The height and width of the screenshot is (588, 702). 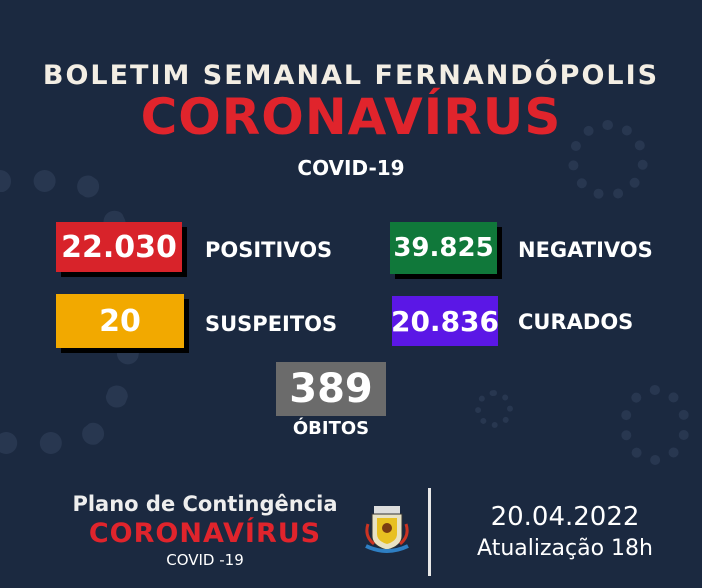 What do you see at coordinates (351, 117) in the screenshot?
I see `page-title: CORONAVÍRUS` at bounding box center [351, 117].